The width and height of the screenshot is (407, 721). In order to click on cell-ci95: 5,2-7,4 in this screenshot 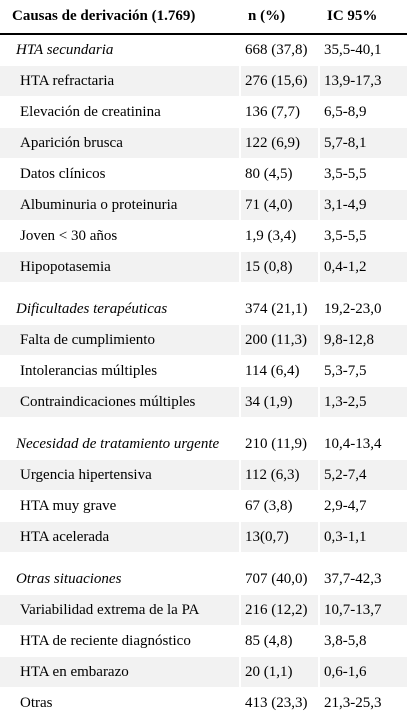, I will do `click(362, 475)`.